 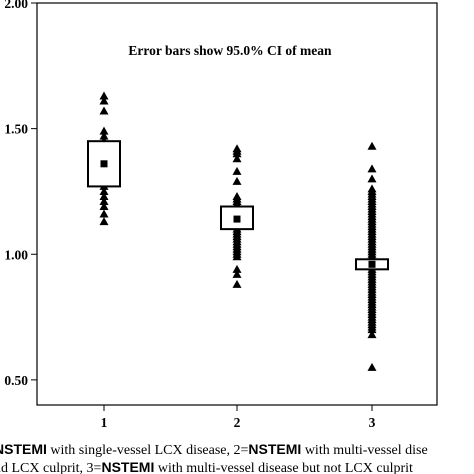 What do you see at coordinates (148, 450) in the screenshot?
I see `x-axis-label-segment: with single-vessel LCX disease, 2=` at bounding box center [148, 450].